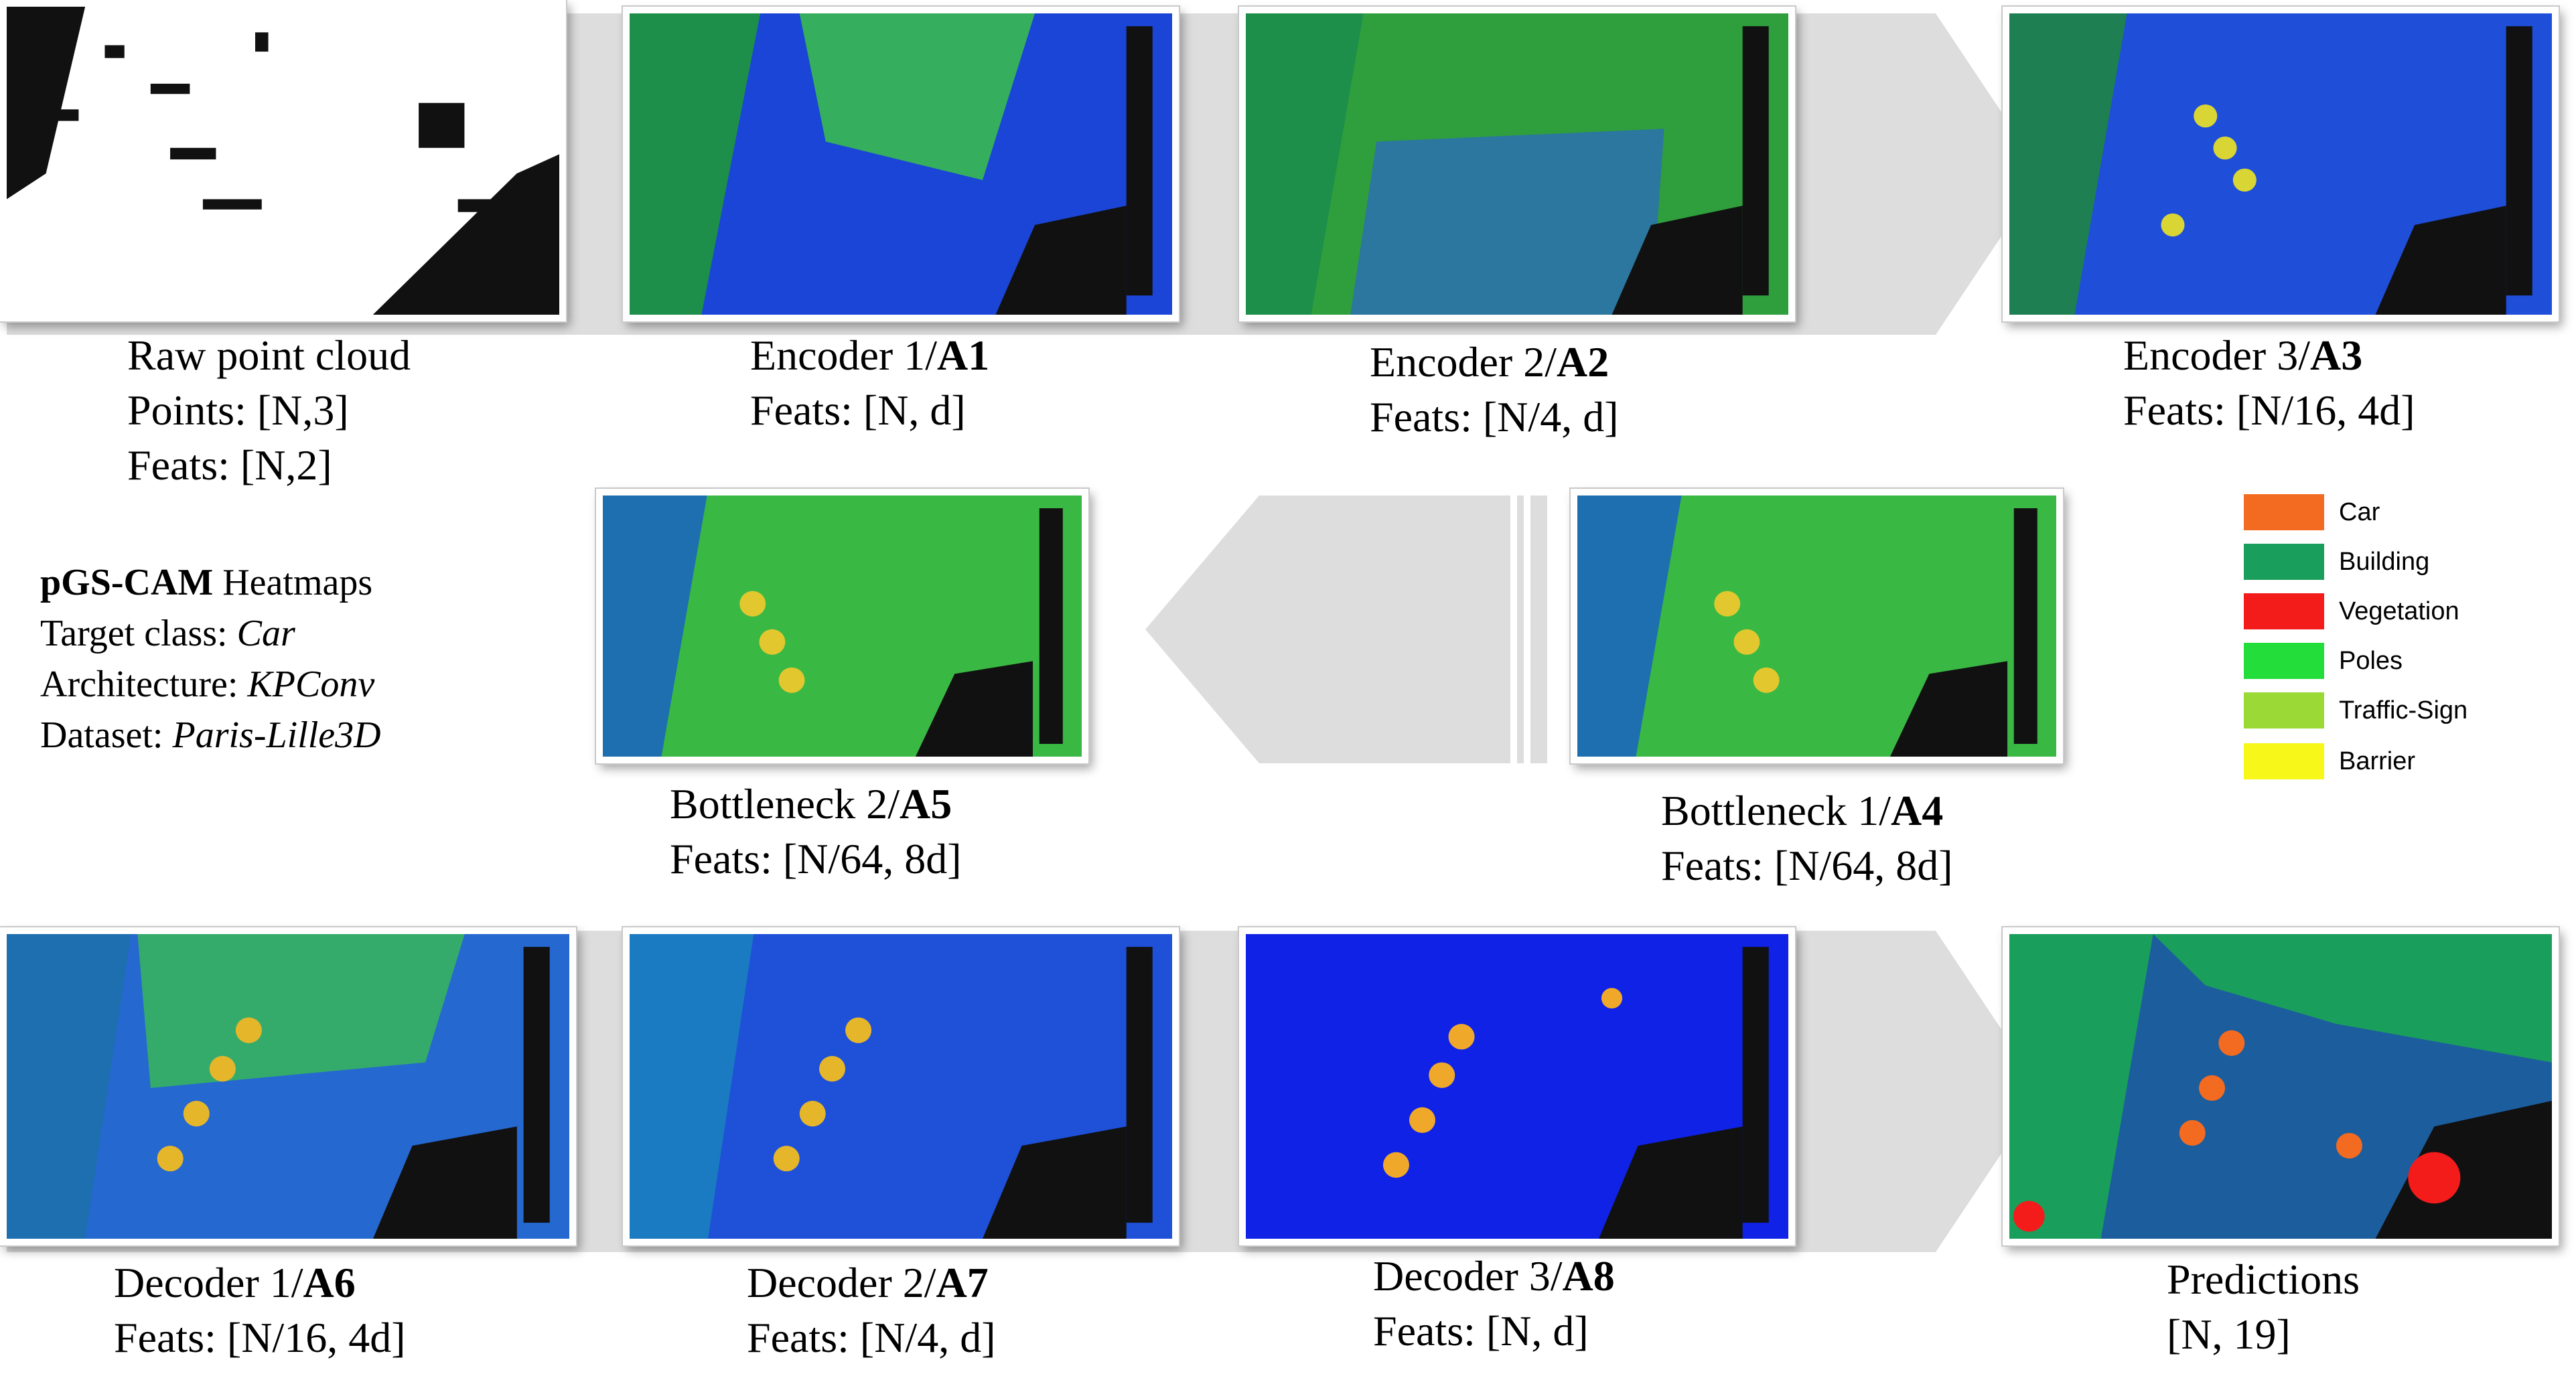 The image size is (2576, 1376). Describe the element at coordinates (2336, 355) in the screenshot. I see `encoder3-tag: A3` at that location.